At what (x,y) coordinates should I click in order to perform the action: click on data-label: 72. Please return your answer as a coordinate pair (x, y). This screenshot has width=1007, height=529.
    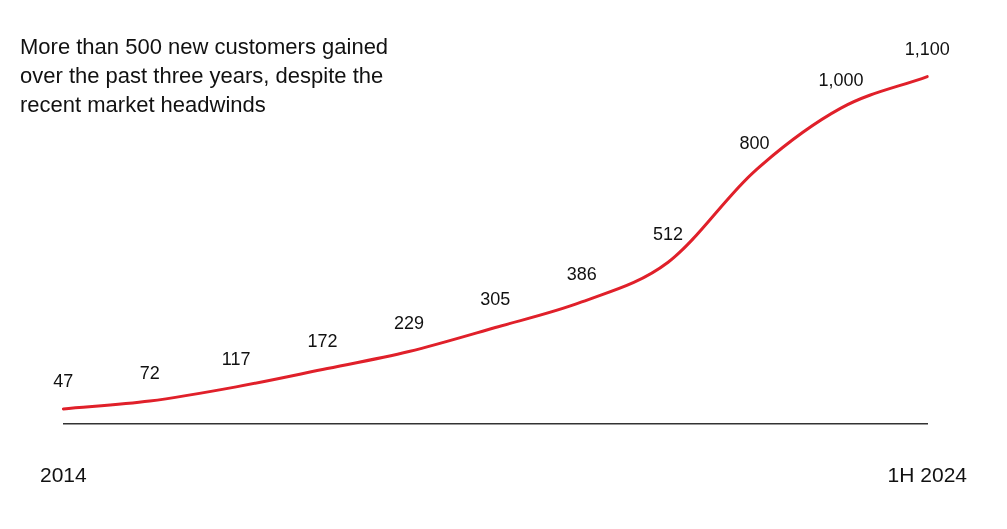
    Looking at the image, I should click on (149, 373).